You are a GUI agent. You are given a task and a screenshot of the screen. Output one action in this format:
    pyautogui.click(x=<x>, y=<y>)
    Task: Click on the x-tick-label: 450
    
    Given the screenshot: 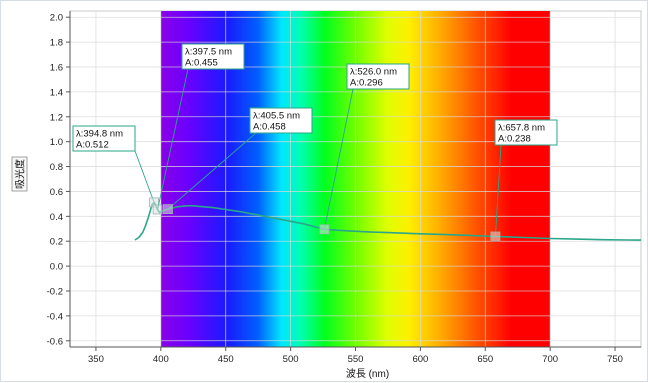 What is the action you would take?
    pyautogui.click(x=226, y=359)
    